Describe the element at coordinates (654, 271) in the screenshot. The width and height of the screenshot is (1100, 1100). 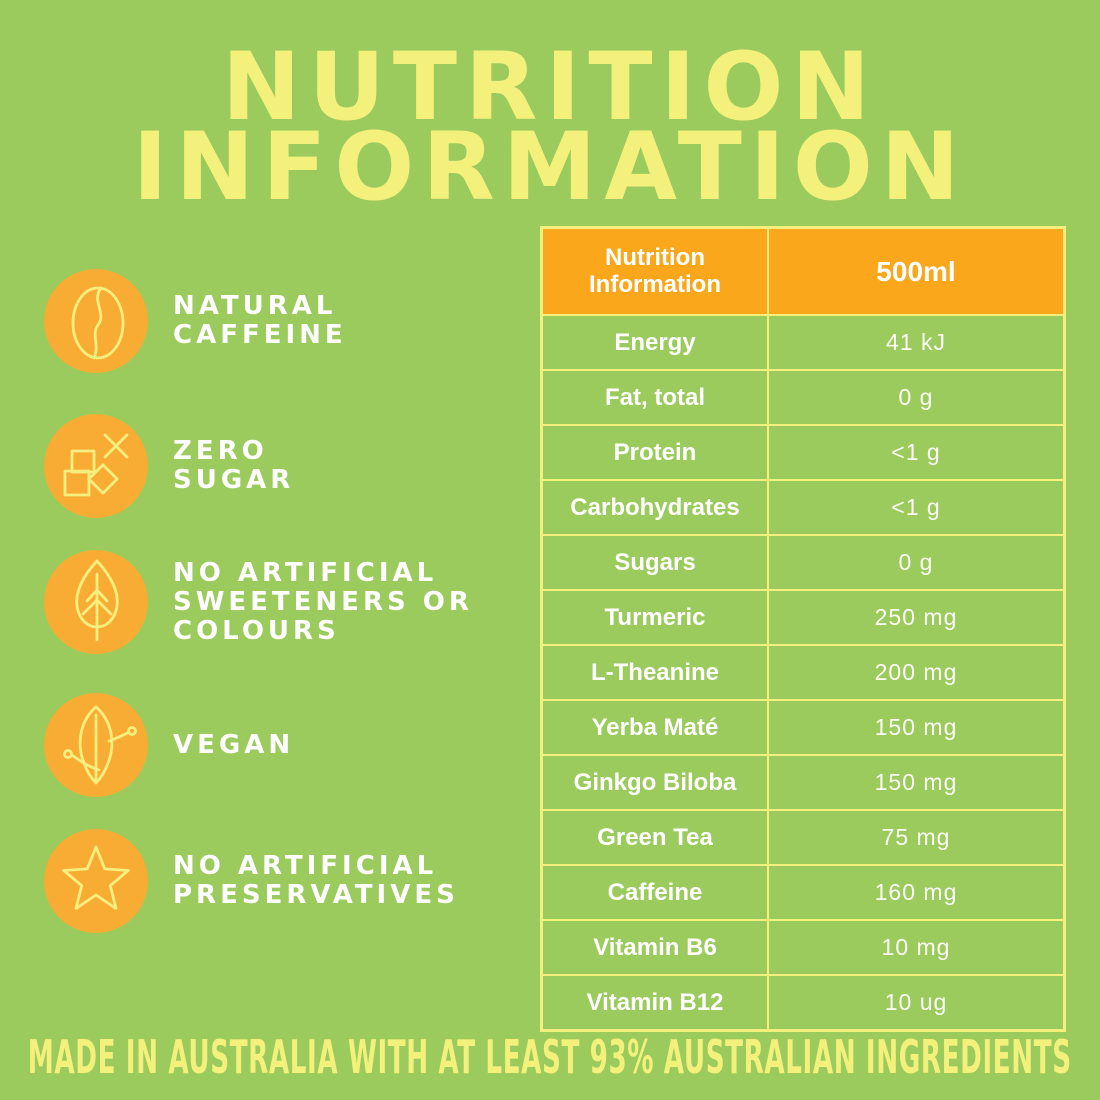
I see `header-nutrition-information: Nutrition Information` at that location.